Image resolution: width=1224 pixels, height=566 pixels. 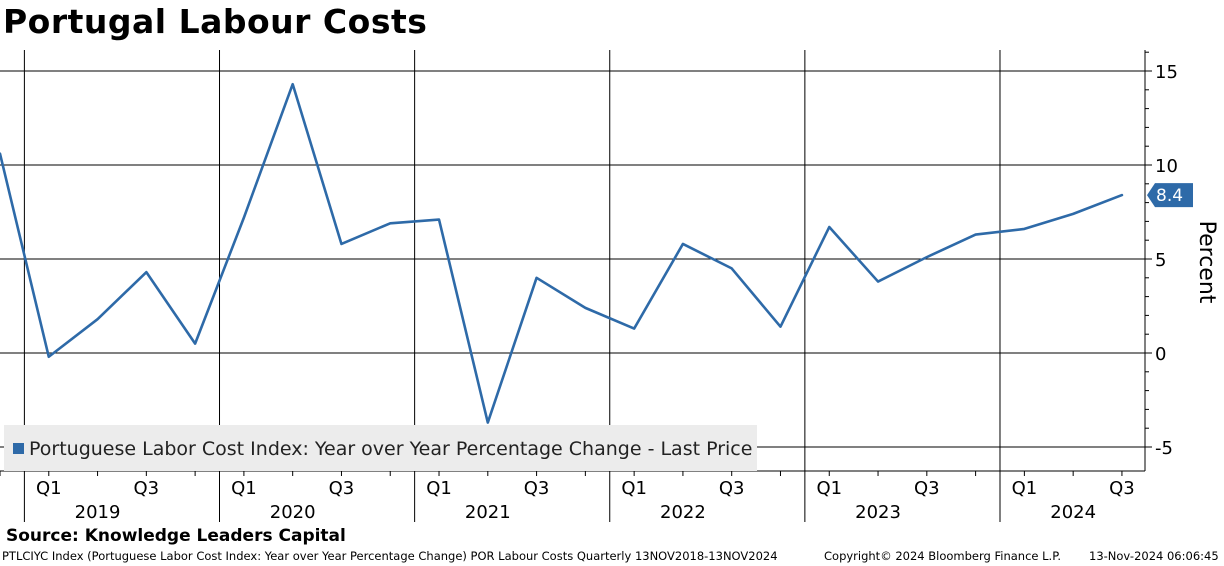 What do you see at coordinates (1154, 556) in the screenshot?
I see `footer-timestamp: 13-Nov-2024 06:06:45` at bounding box center [1154, 556].